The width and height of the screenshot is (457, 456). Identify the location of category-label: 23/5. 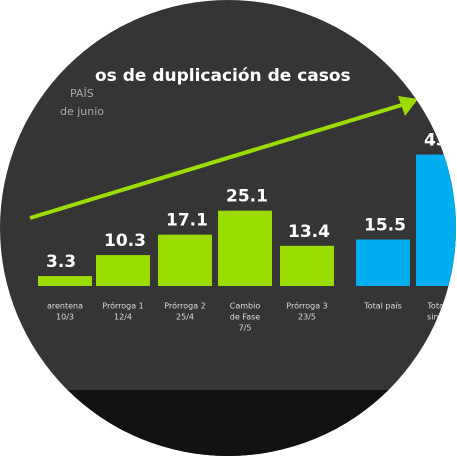
(307, 317).